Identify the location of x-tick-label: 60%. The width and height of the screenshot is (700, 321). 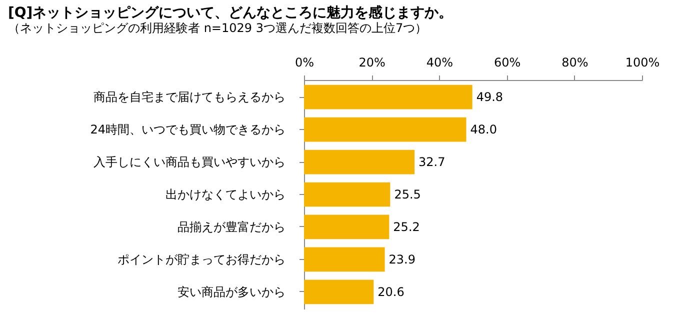
(507, 63).